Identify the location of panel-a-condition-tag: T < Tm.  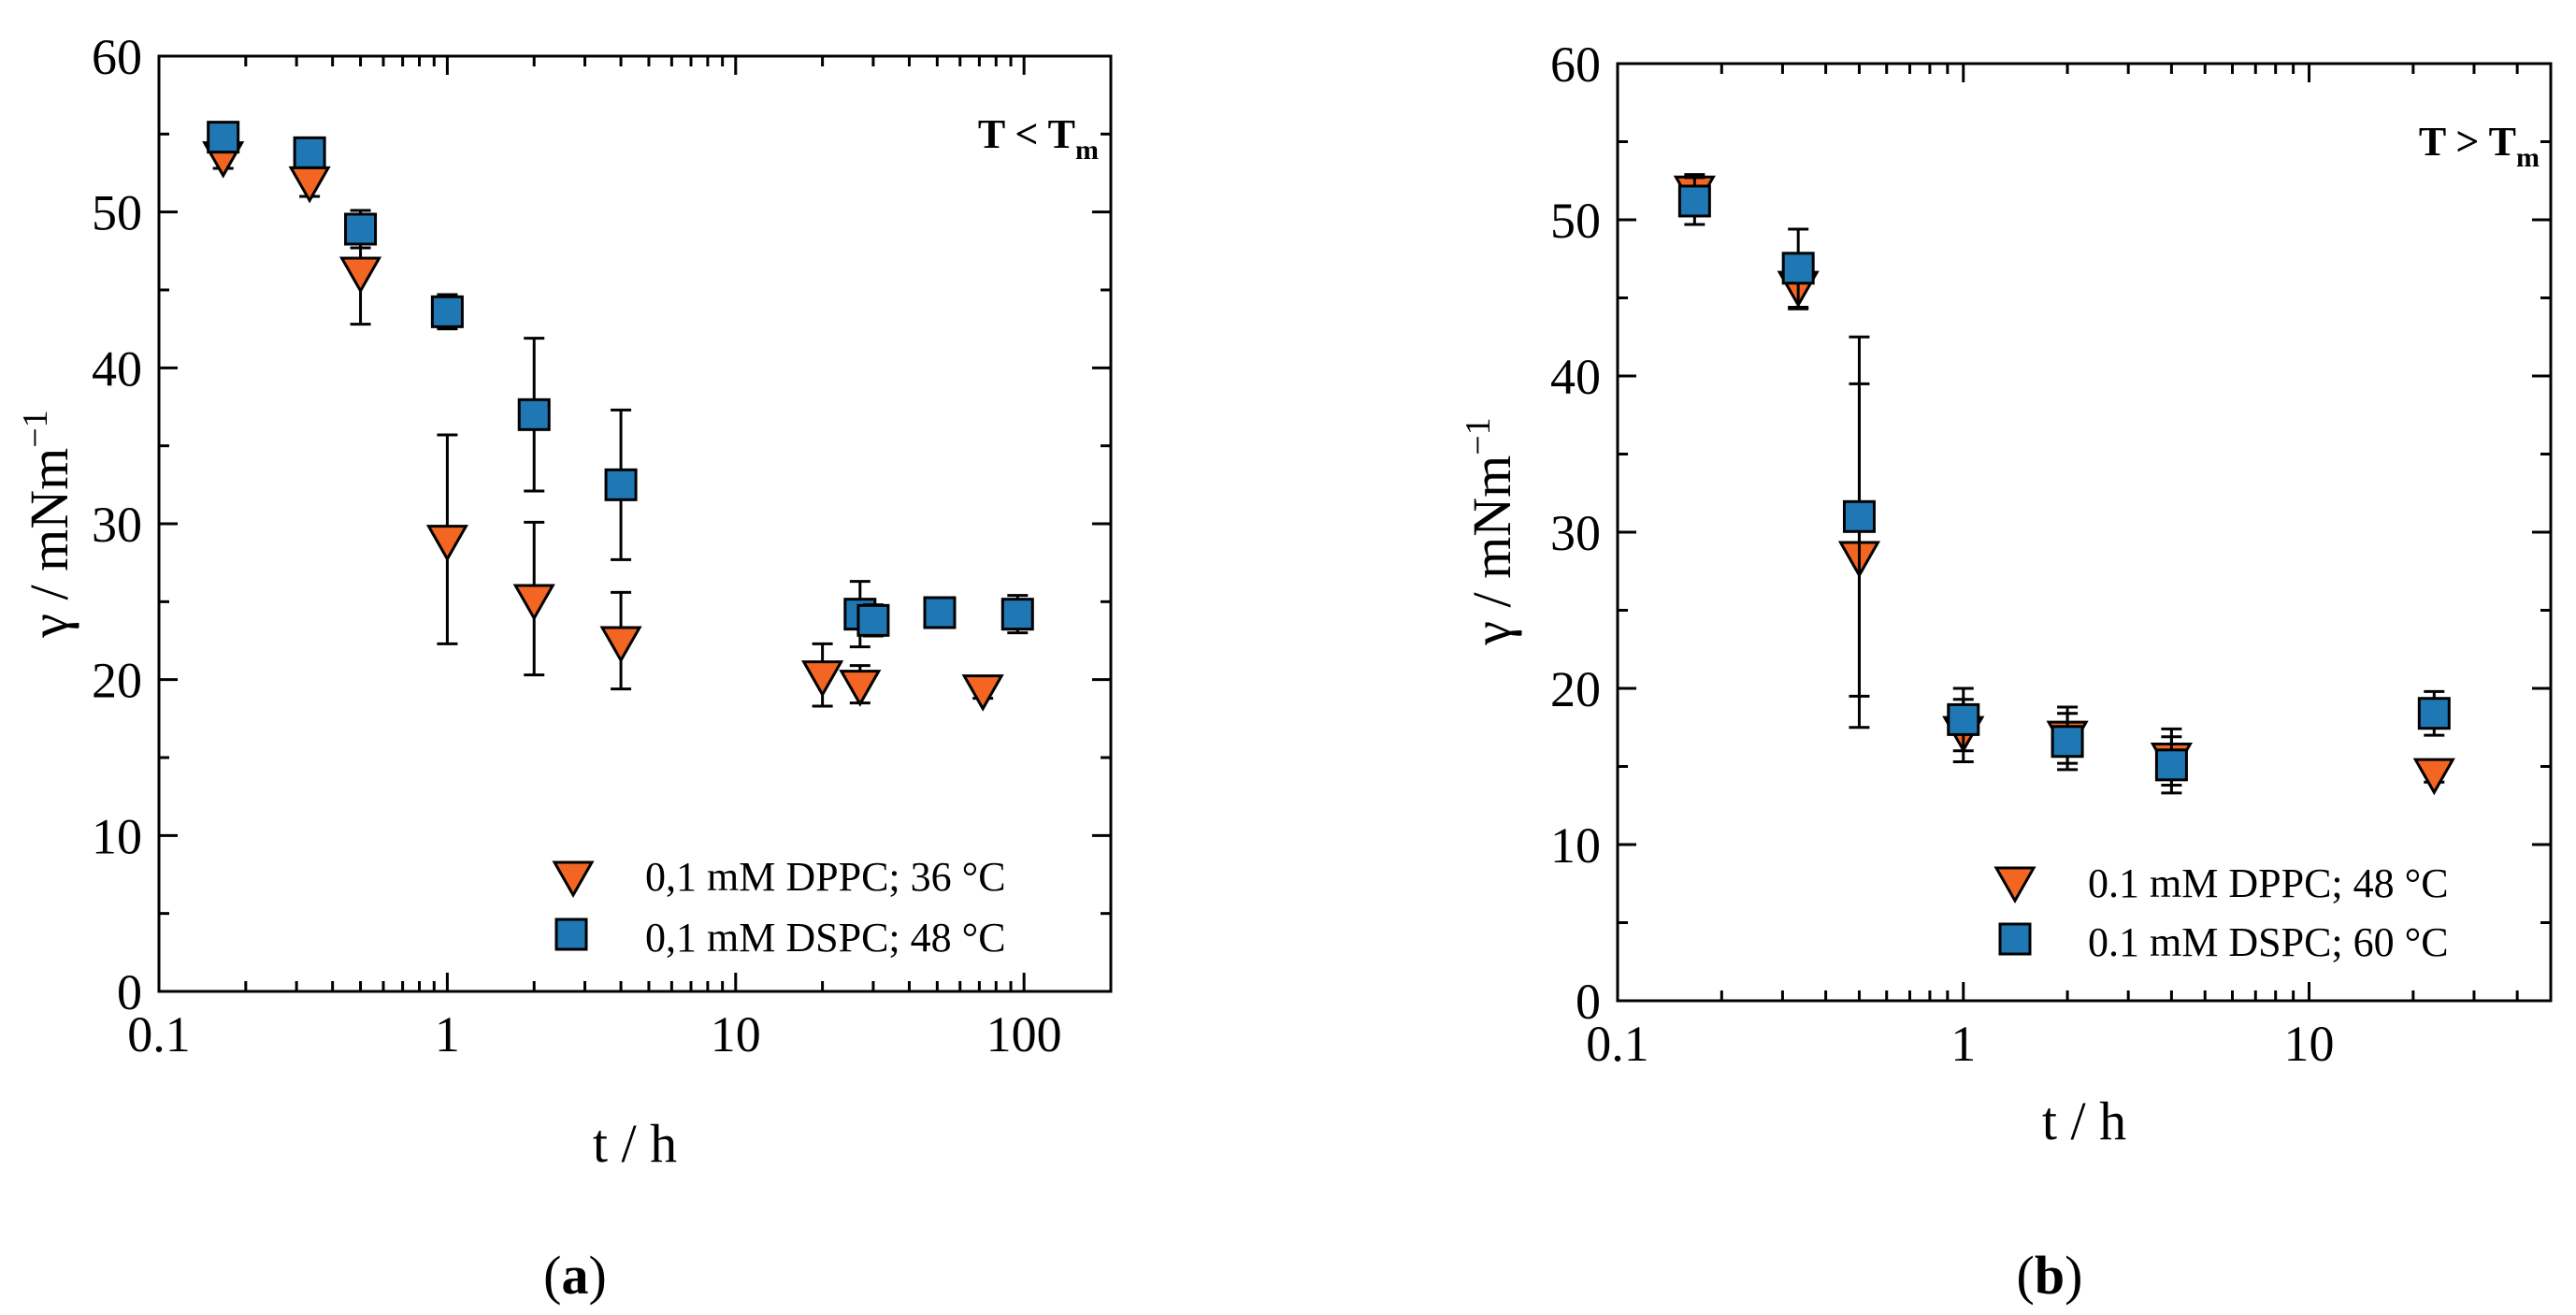
(1039, 139).